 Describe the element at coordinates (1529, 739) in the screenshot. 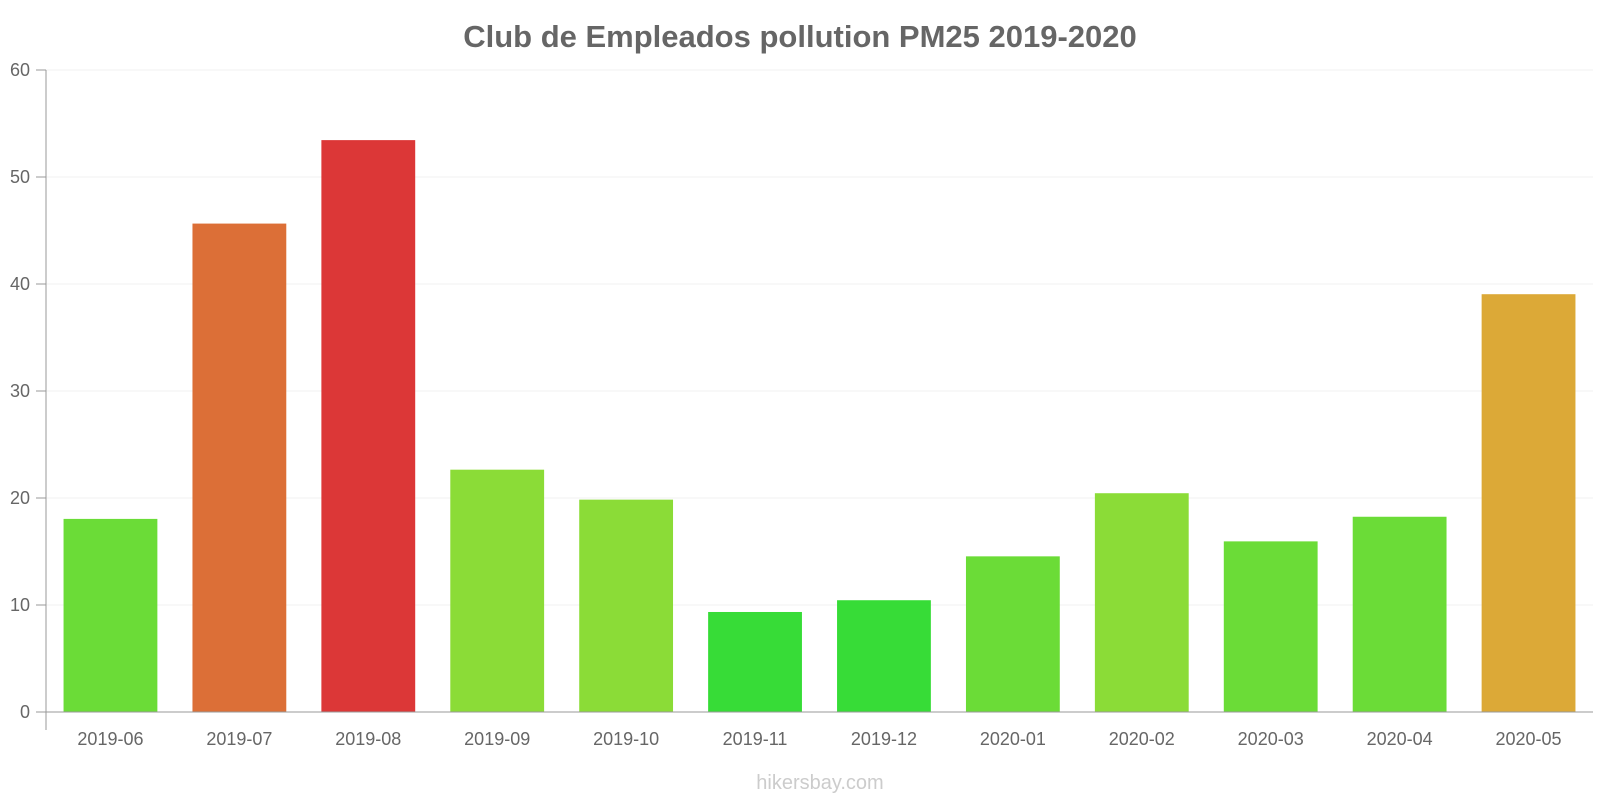

I see `x-tick-label: 2020-05` at that location.